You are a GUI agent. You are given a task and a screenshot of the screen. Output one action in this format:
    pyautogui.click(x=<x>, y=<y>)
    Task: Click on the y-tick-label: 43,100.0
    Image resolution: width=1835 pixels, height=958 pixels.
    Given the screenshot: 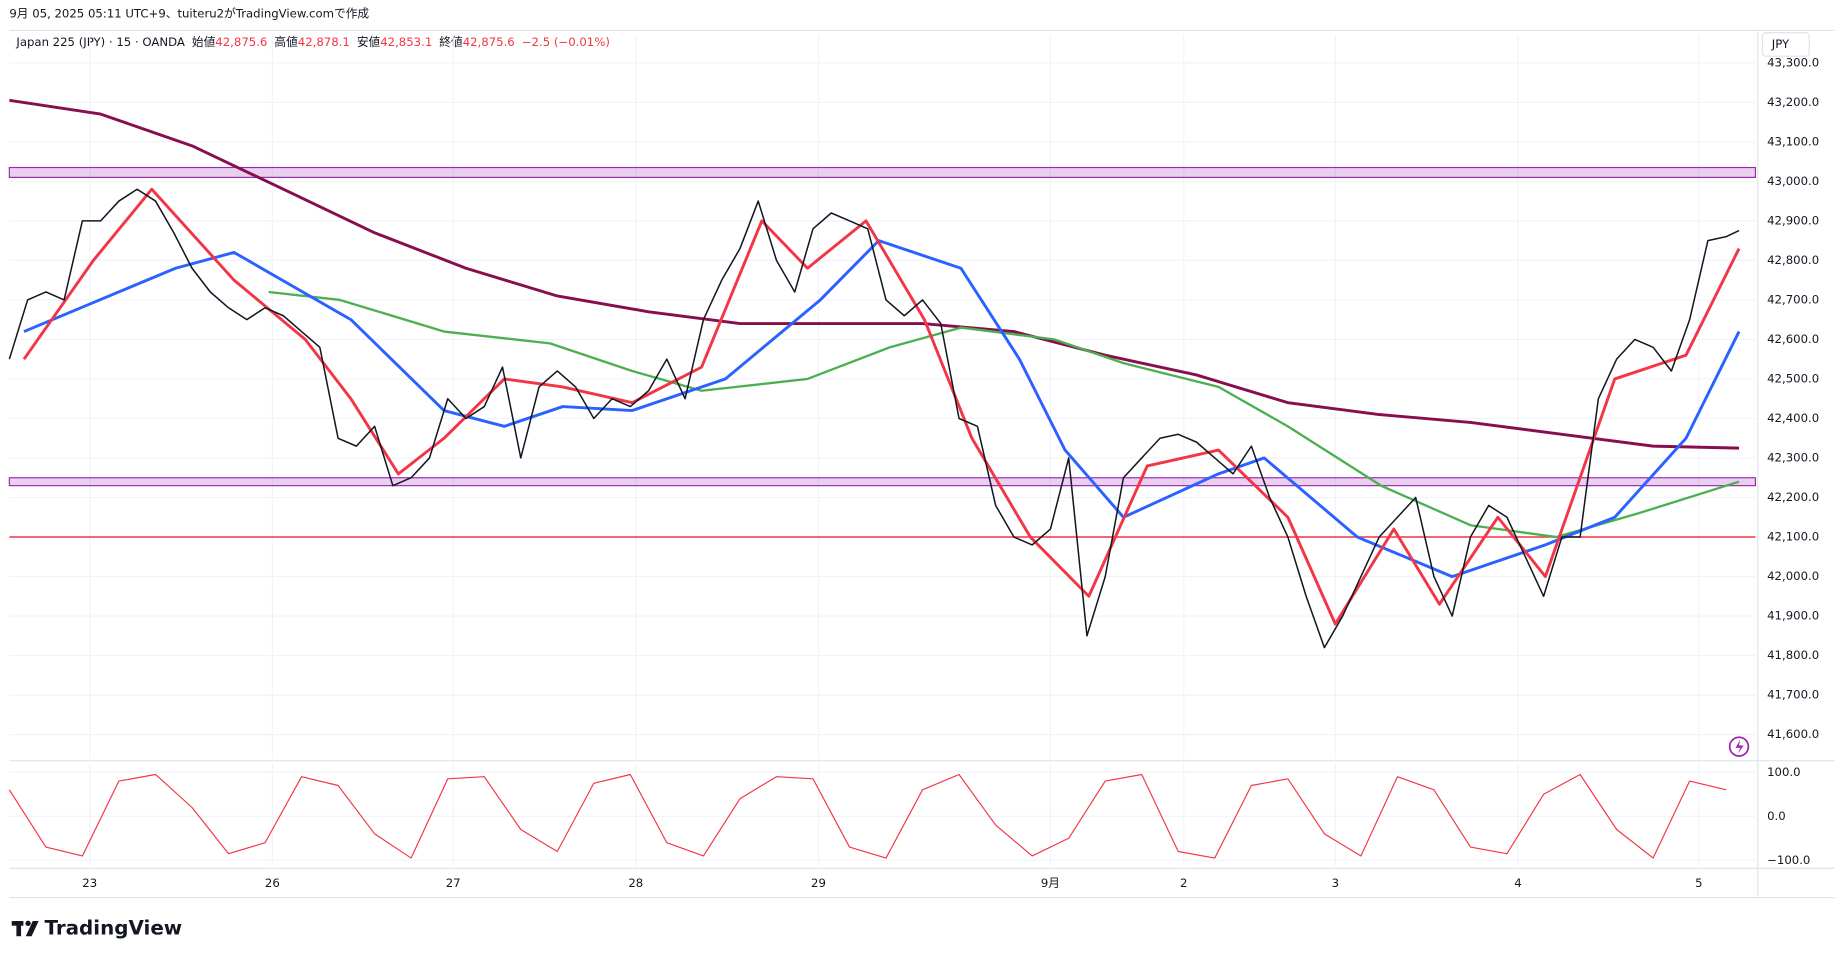 What is the action you would take?
    pyautogui.click(x=1793, y=141)
    